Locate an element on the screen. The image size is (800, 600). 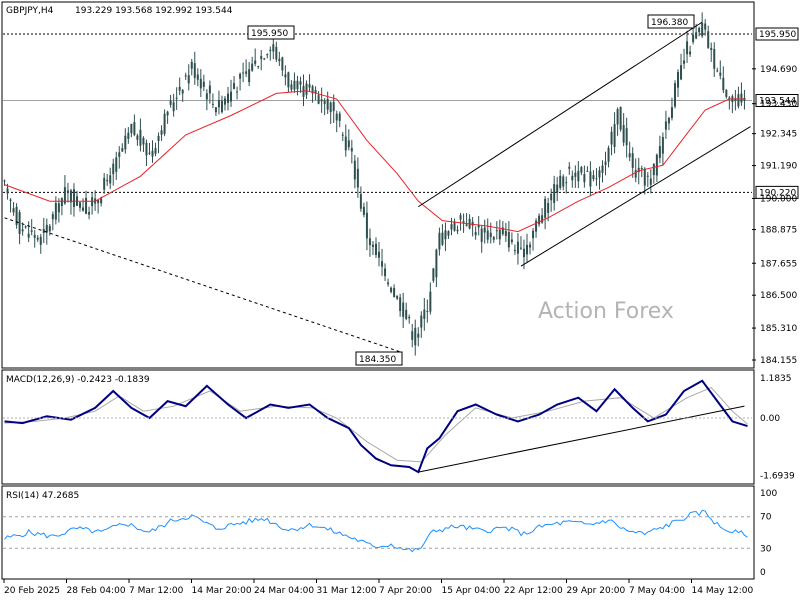
time-tick-label: 7 May 04:00 is located at coordinates (657, 591).